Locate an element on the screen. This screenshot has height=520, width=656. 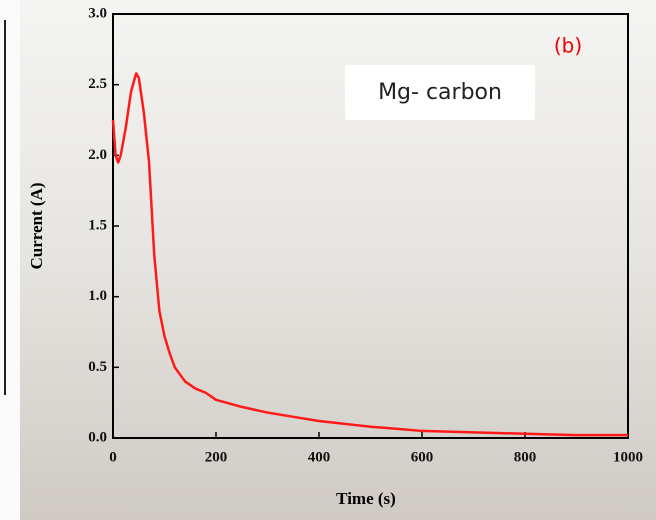
x-axis-label: Time (s) is located at coordinates (366, 498).